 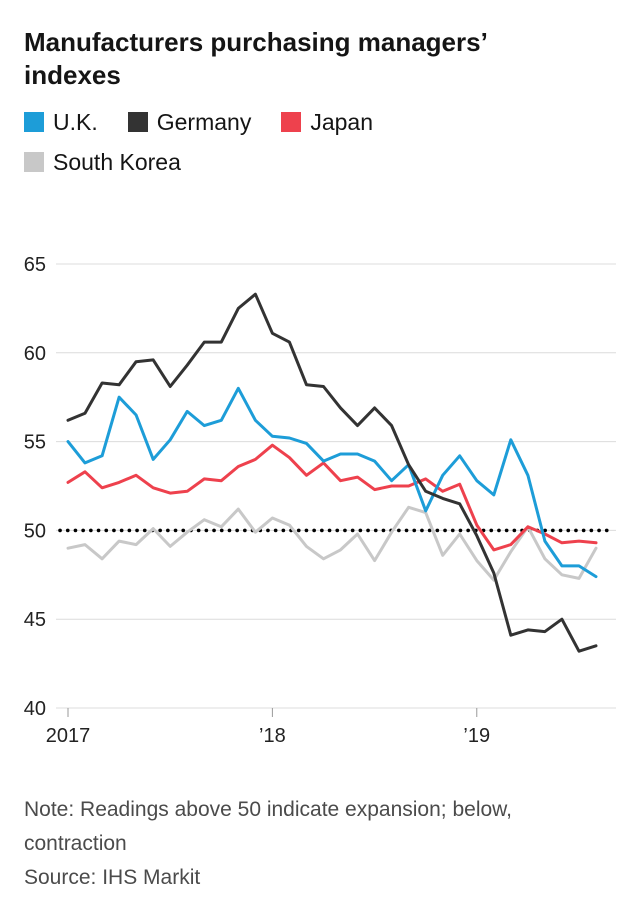 I want to click on series-line-japan, so click(x=332, y=497).